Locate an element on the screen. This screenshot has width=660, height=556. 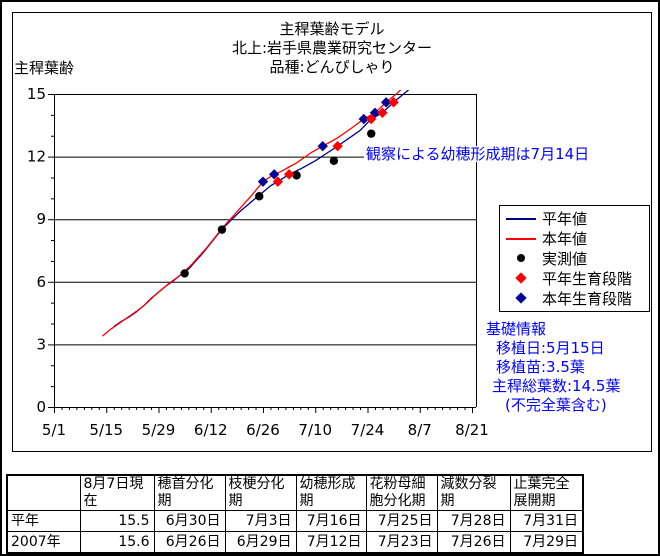
legend-box: 平年値 本年値 実測値 平年生育段階 本年生育段階 is located at coordinates (574, 258).